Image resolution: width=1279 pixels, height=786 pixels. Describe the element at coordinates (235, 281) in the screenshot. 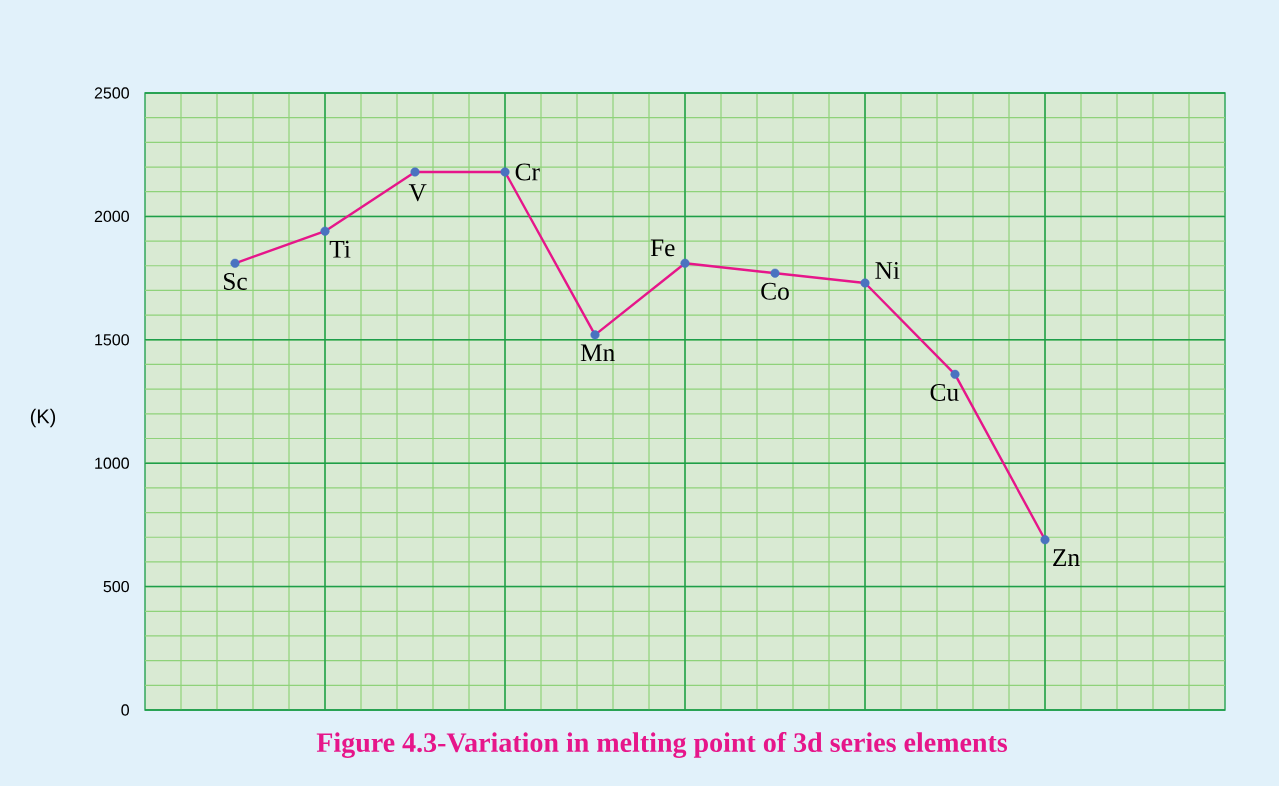

I see `annotation: Sc` at that location.